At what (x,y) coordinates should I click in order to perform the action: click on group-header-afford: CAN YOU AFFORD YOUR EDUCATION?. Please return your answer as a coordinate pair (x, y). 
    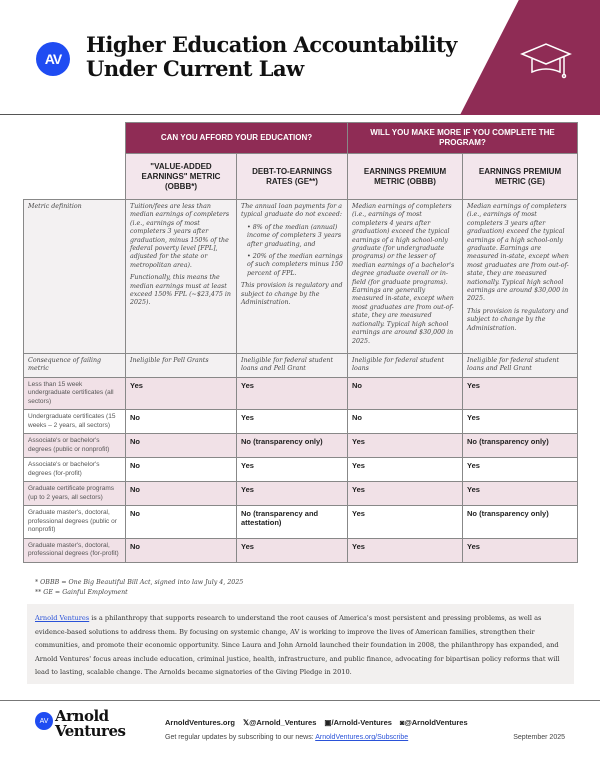
    Looking at the image, I should click on (236, 138).